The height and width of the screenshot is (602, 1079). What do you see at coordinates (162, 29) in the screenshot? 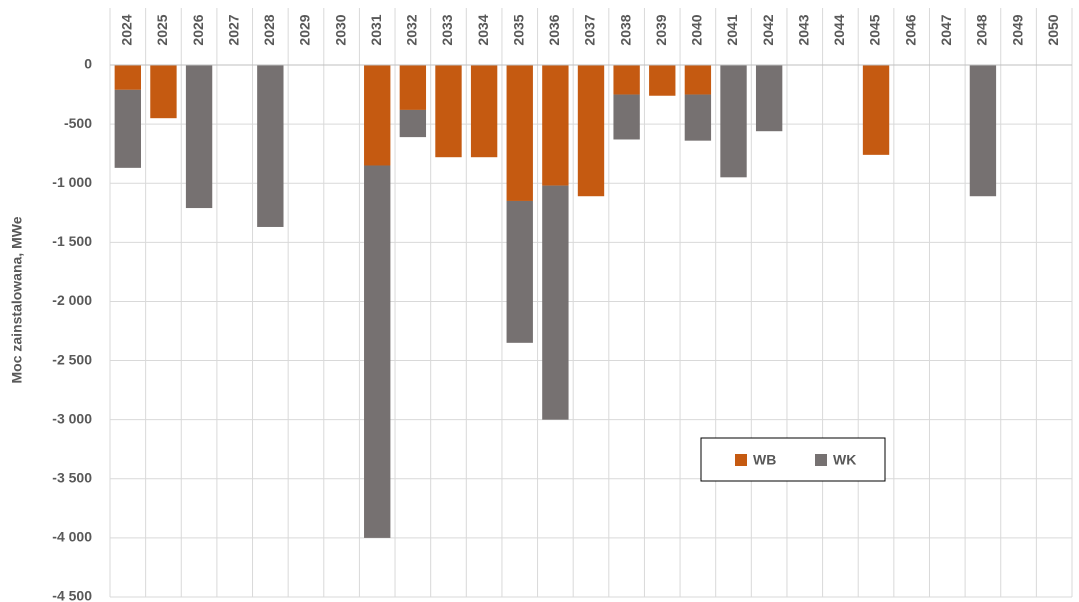
I see `x-tick-label: 2025` at bounding box center [162, 29].